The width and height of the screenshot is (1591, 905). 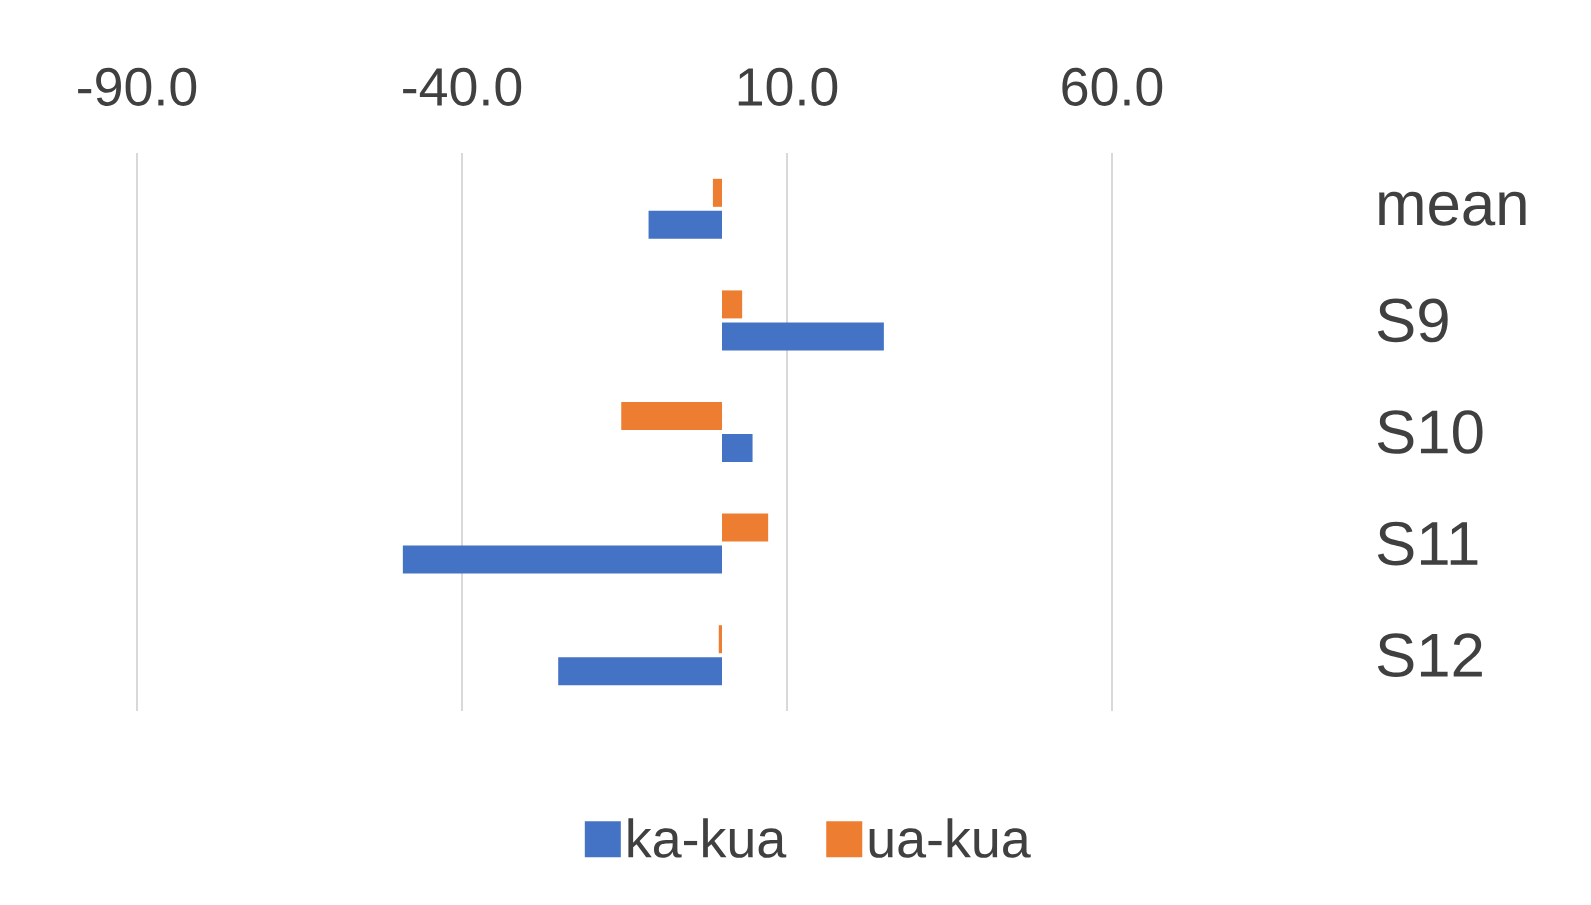 I want to click on x-tick-label: 10.0, so click(x=788, y=86).